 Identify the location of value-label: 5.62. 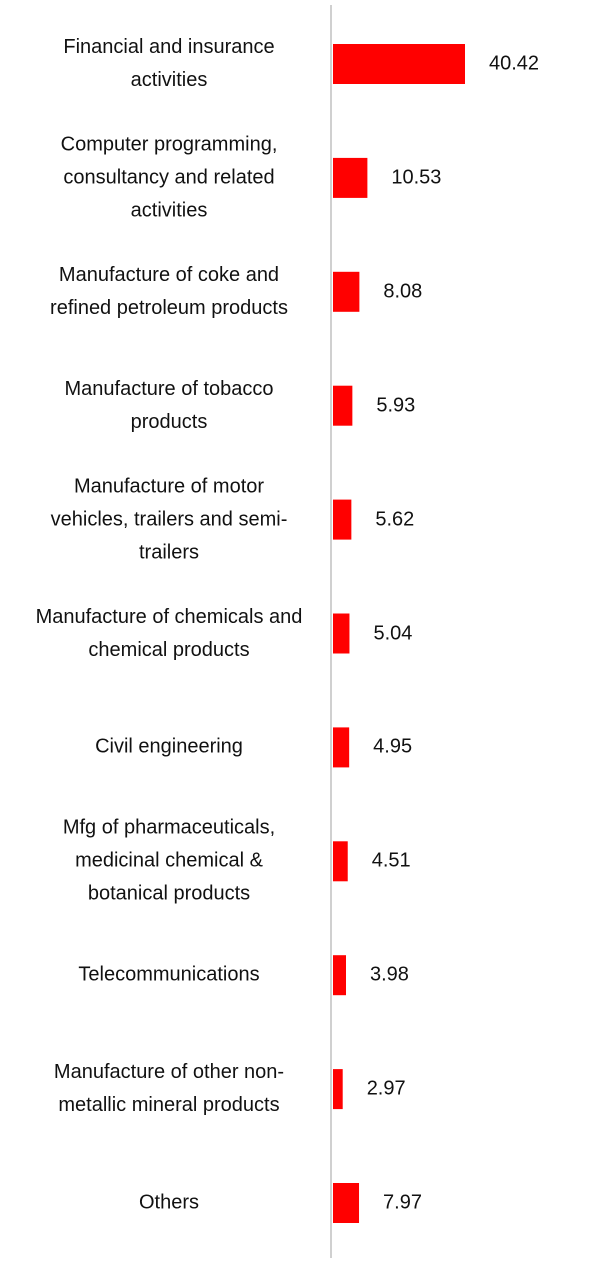
(395, 519).